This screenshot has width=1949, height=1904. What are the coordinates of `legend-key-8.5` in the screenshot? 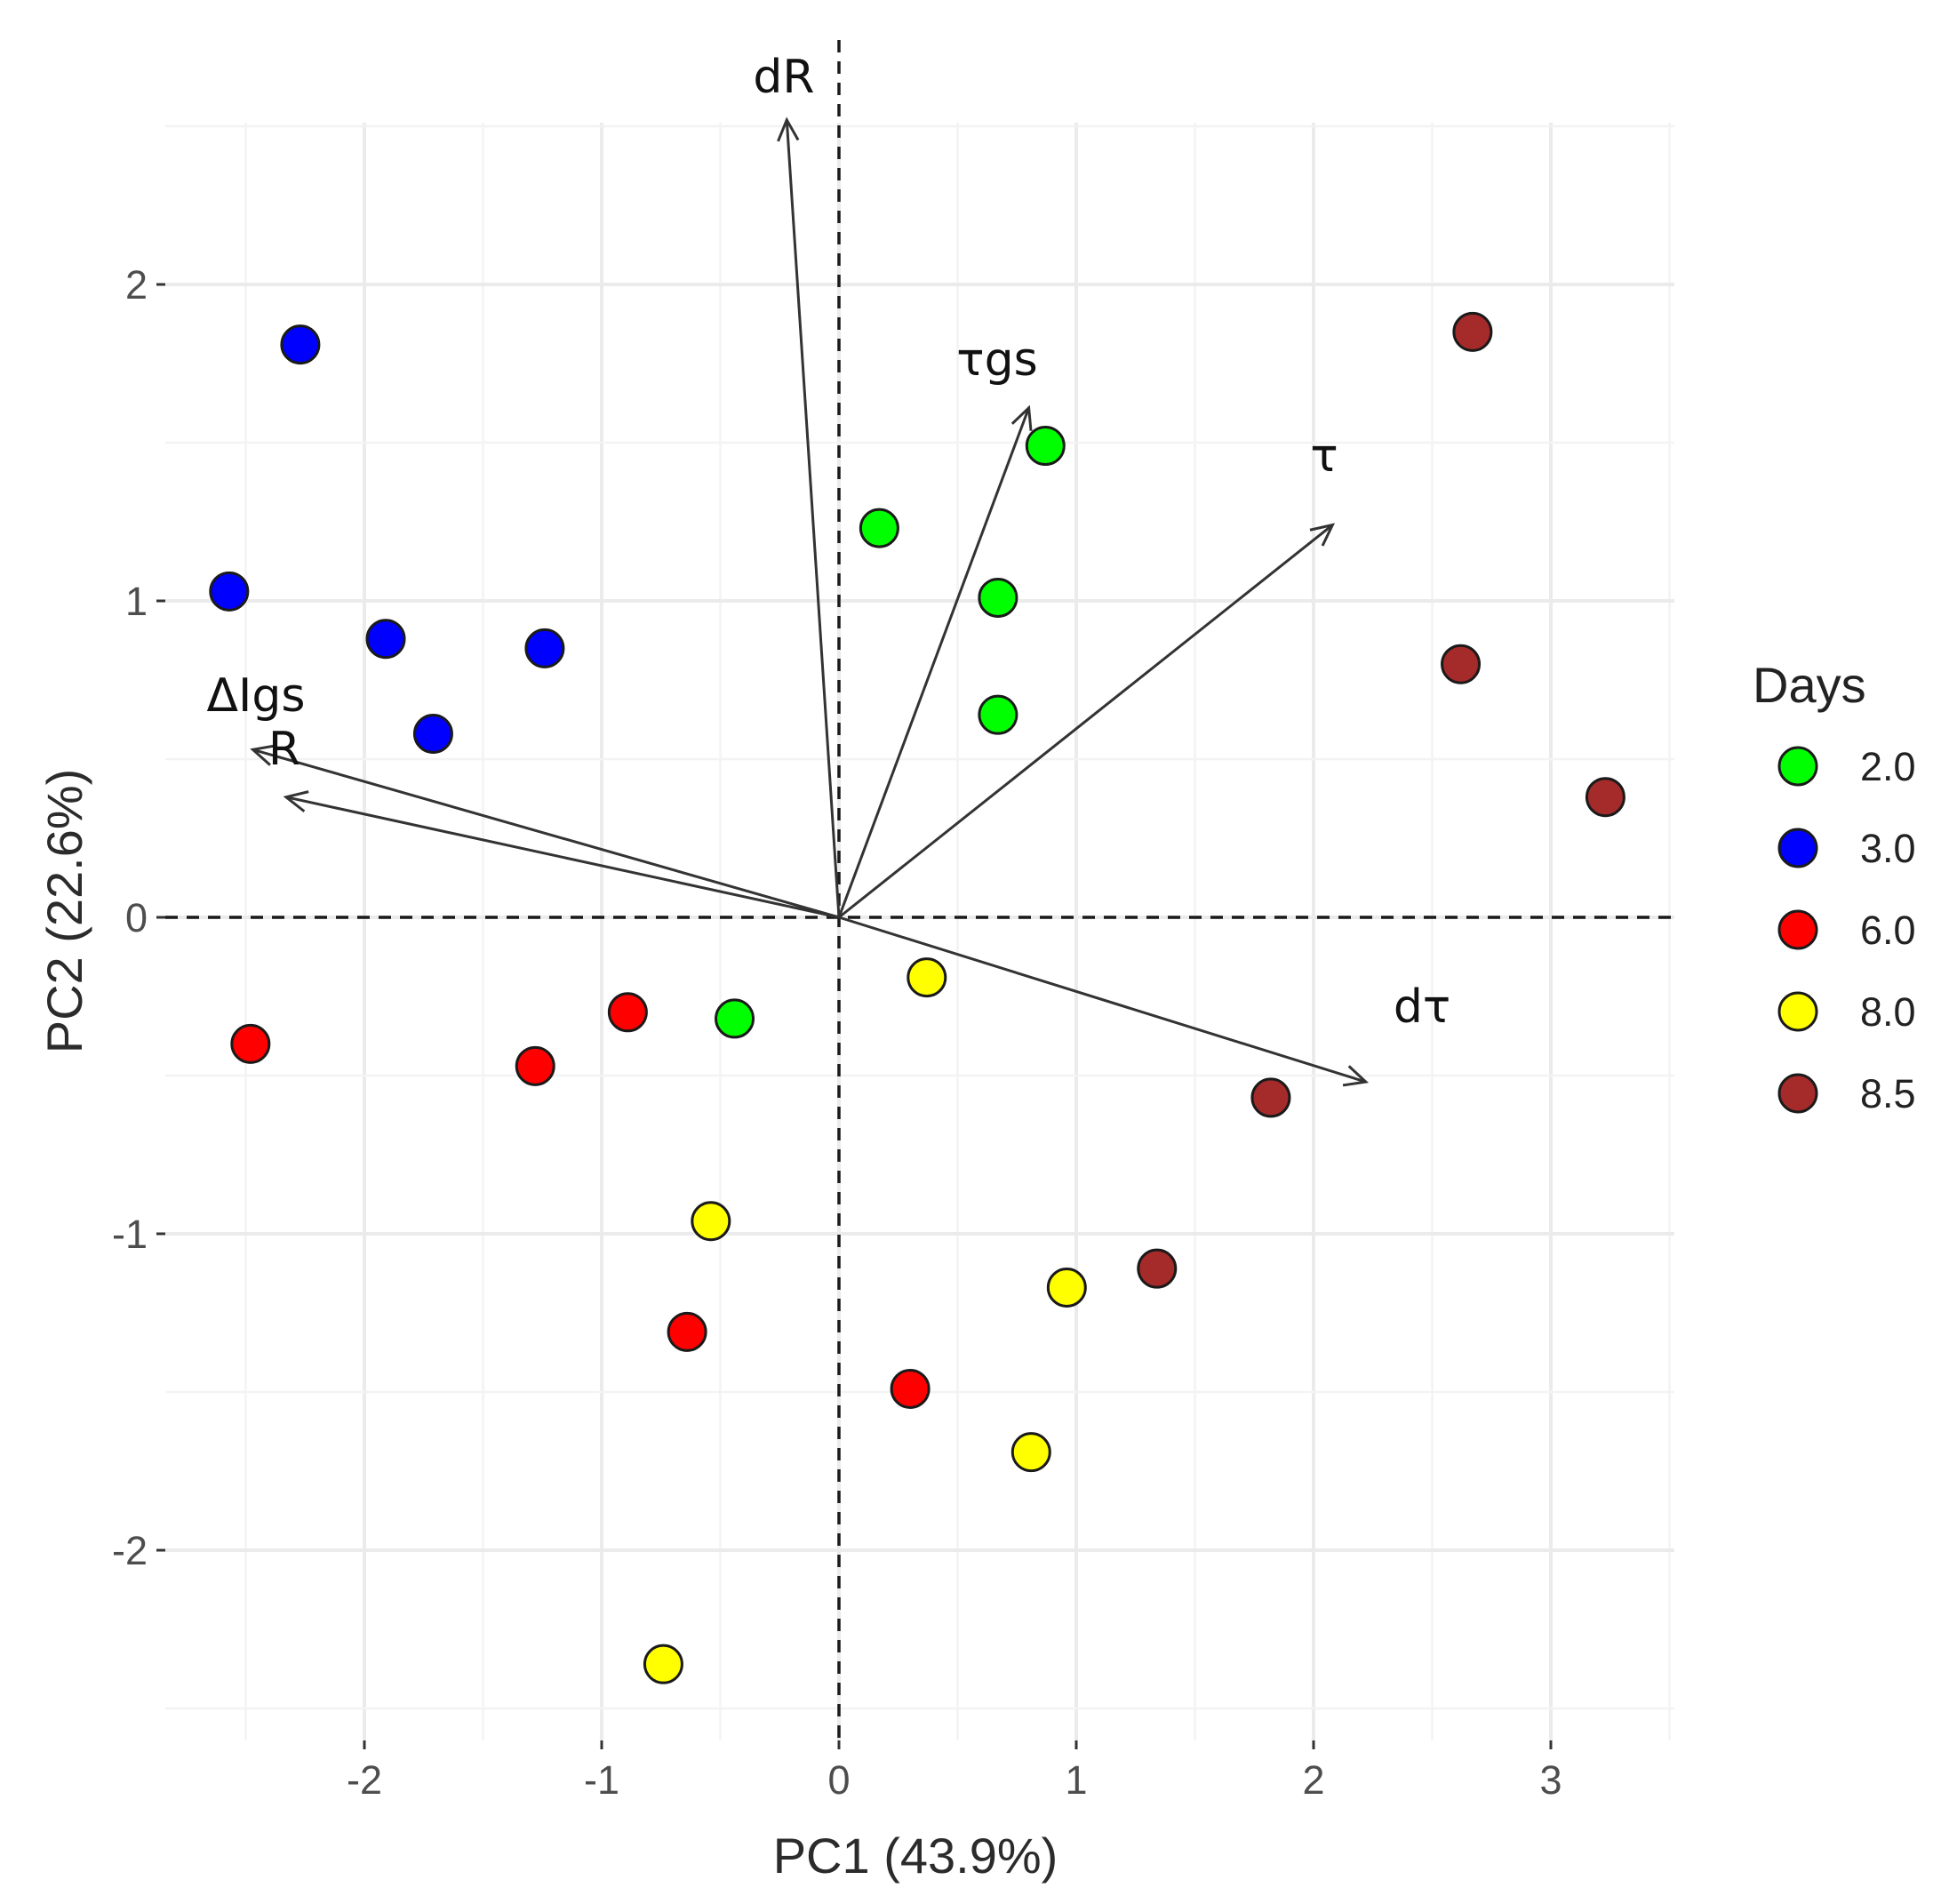 It's located at (1797, 1093).